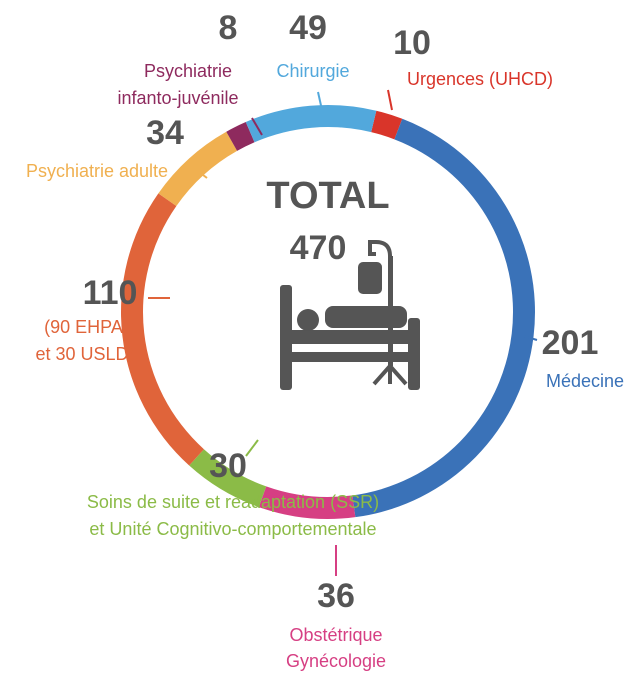 This screenshot has height=676, width=644. Describe the element at coordinates (188, 71) in the screenshot. I see `segment-label: Psychiatrie` at that location.